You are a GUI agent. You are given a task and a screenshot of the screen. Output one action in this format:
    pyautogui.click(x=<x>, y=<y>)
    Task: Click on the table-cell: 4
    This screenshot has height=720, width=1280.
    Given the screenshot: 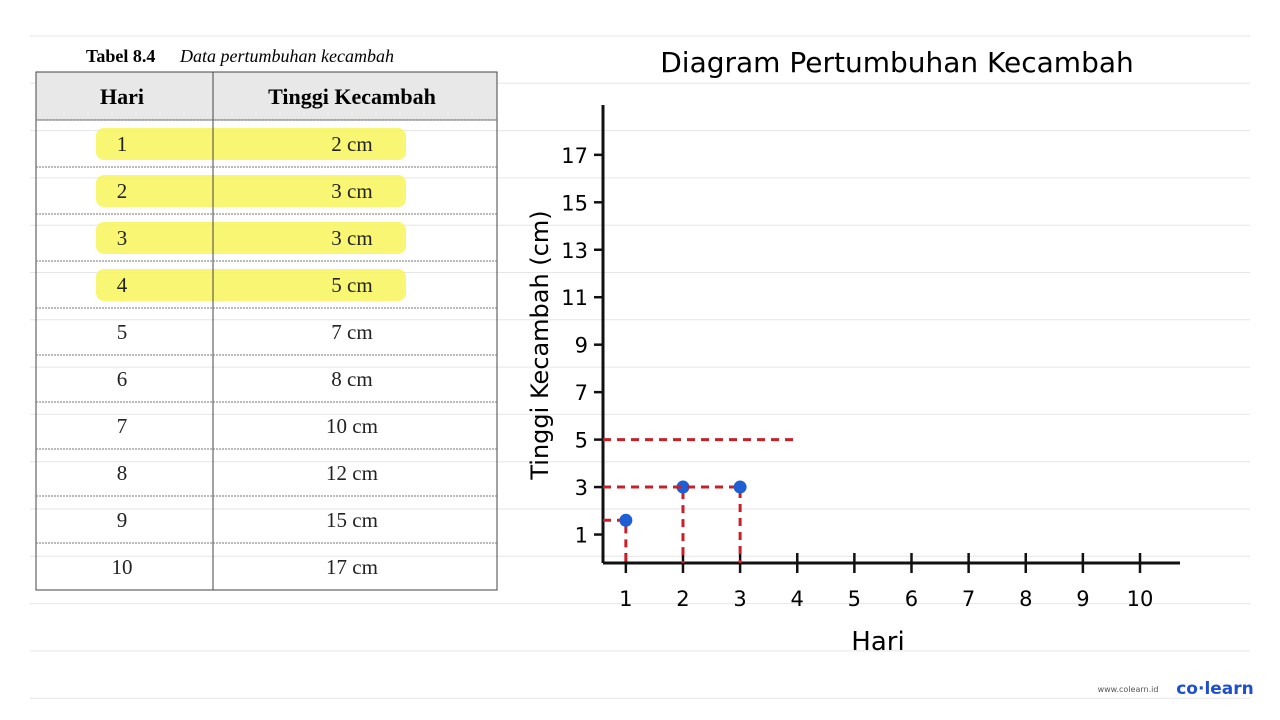 What is the action you would take?
    pyautogui.click(x=122, y=285)
    